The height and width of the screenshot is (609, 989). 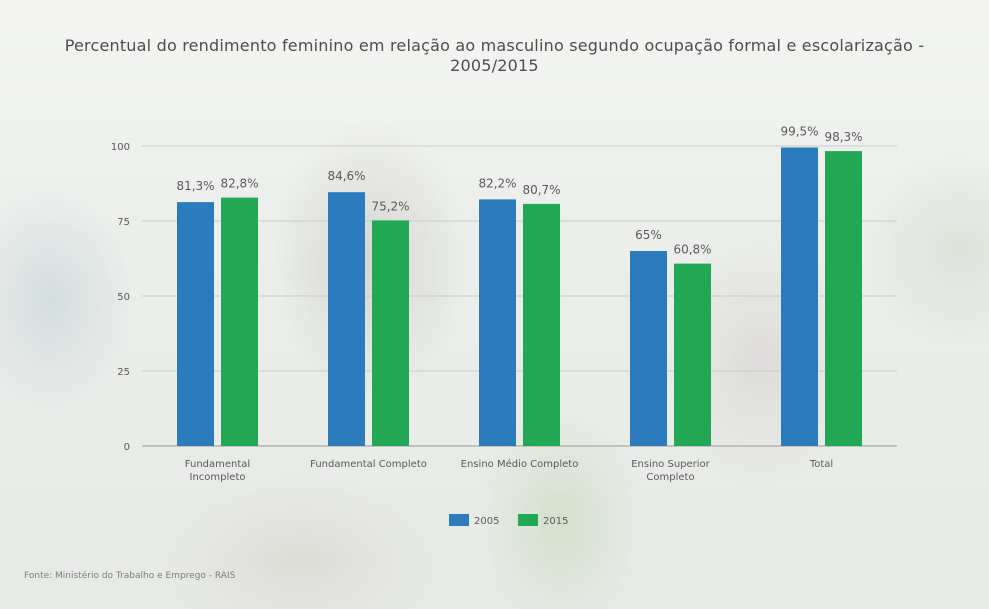 What do you see at coordinates (123, 222) in the screenshot?
I see `y-tick-label: 75` at bounding box center [123, 222].